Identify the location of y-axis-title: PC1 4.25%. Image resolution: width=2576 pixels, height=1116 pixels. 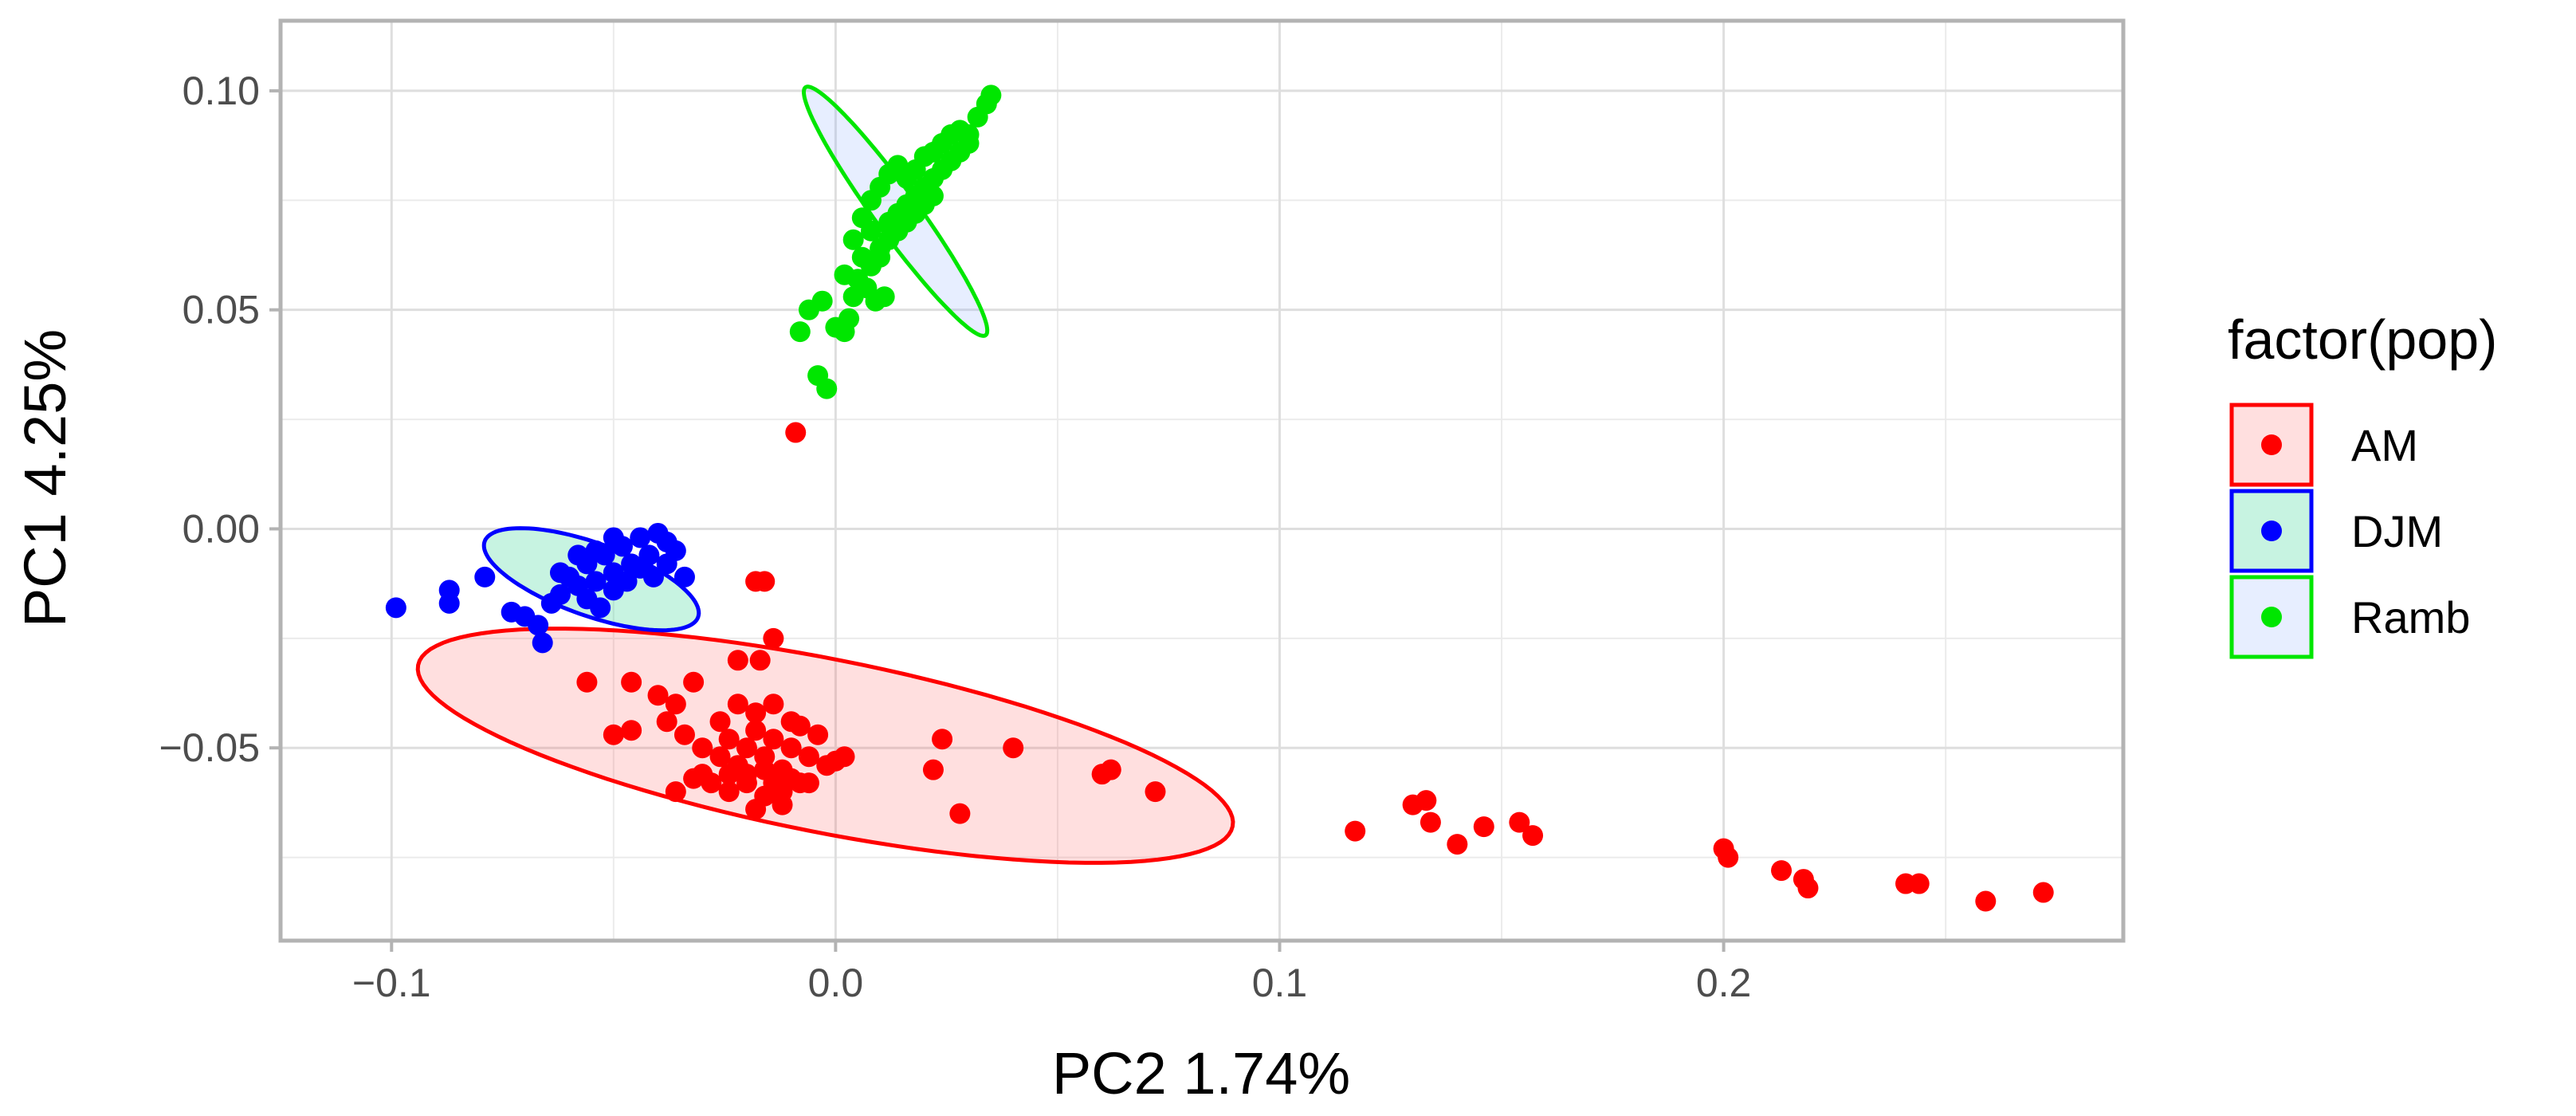
(45, 478).